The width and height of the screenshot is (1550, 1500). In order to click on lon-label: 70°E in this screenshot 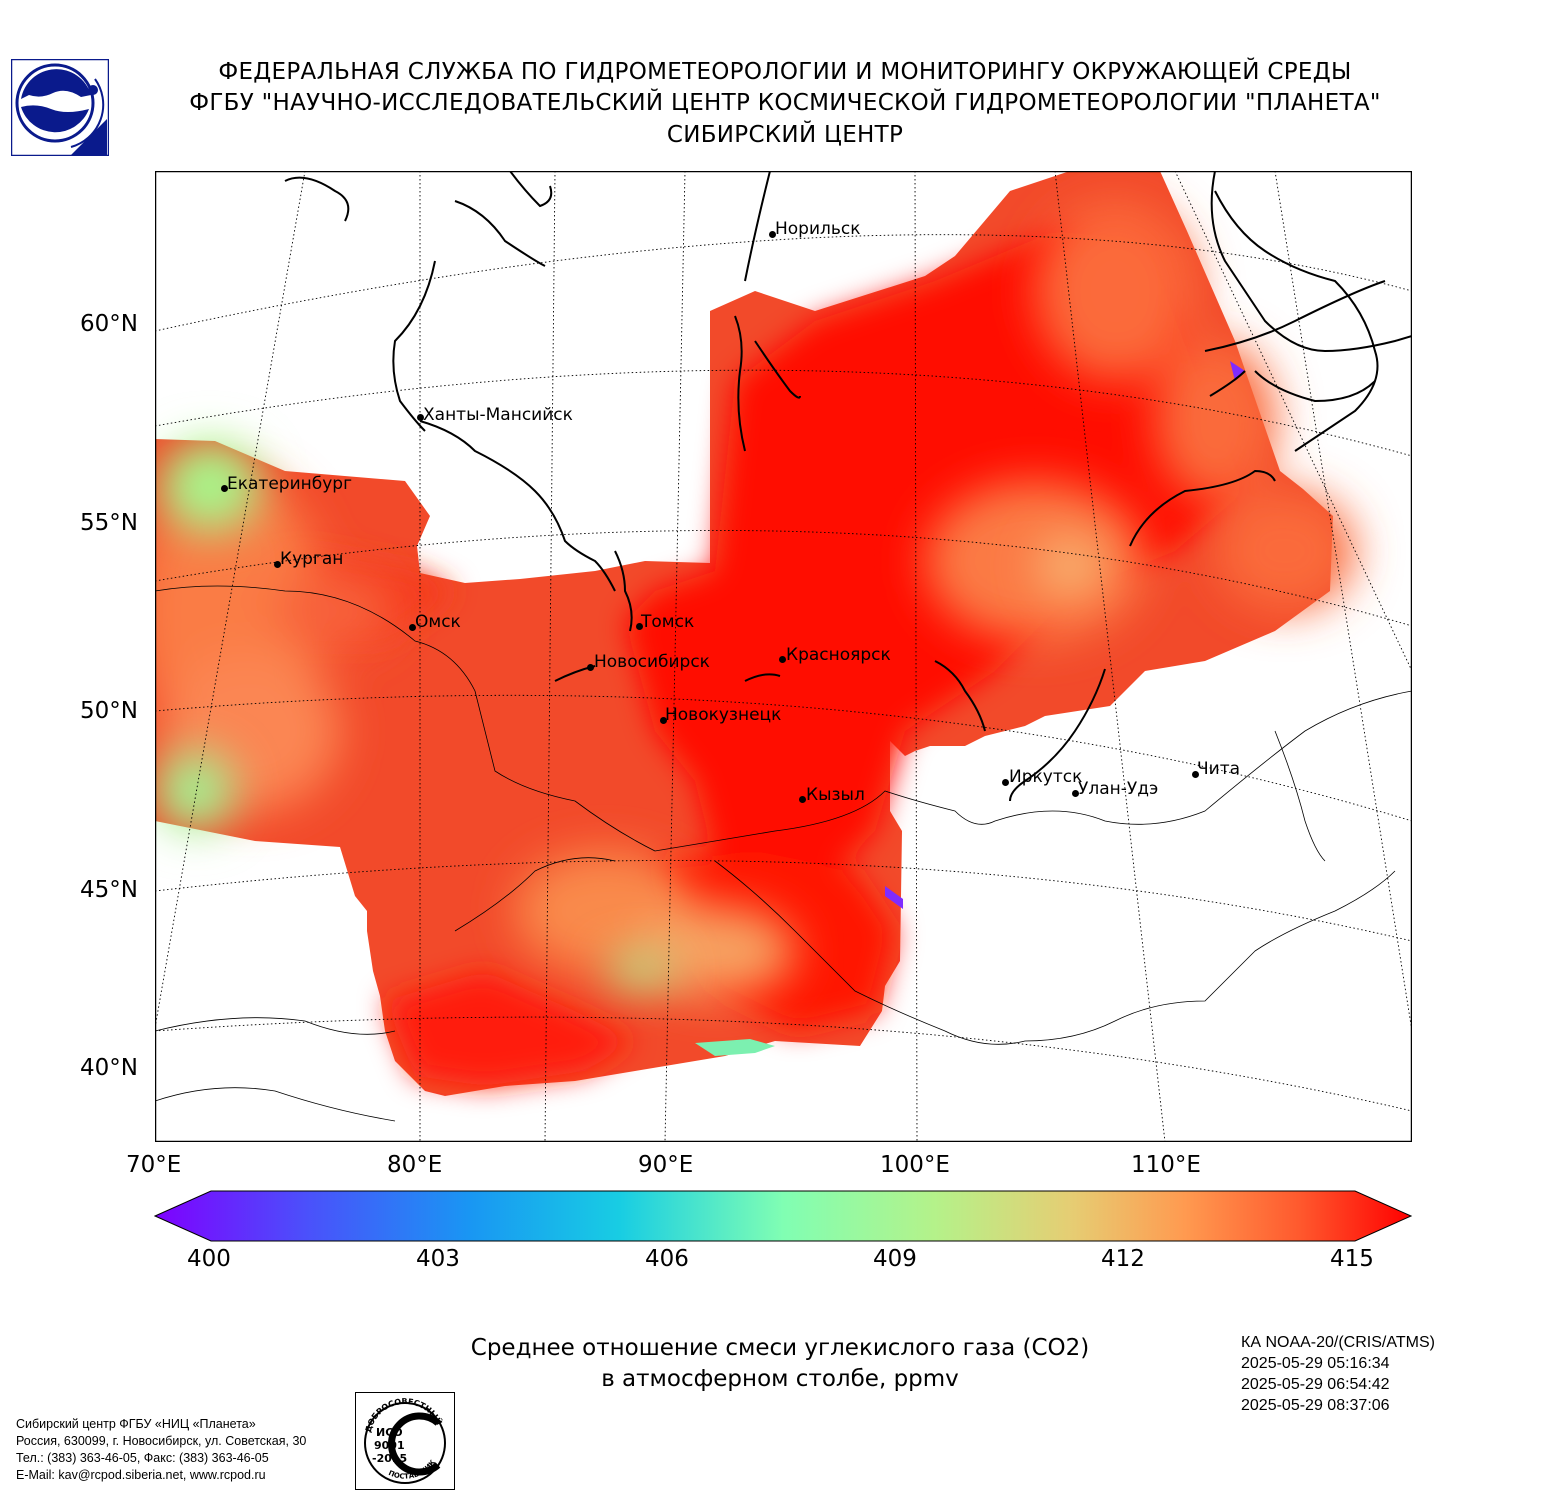, I will do `click(154, 1165)`.